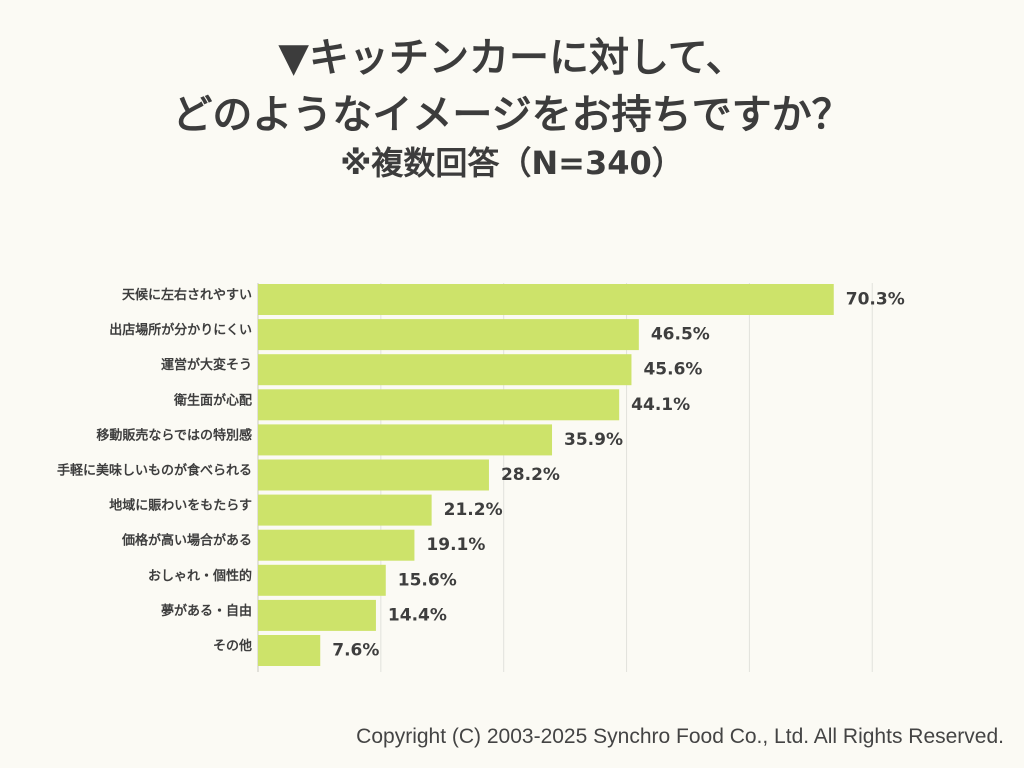  What do you see at coordinates (875, 300) in the screenshot?
I see `value-label: 70.3%` at bounding box center [875, 300].